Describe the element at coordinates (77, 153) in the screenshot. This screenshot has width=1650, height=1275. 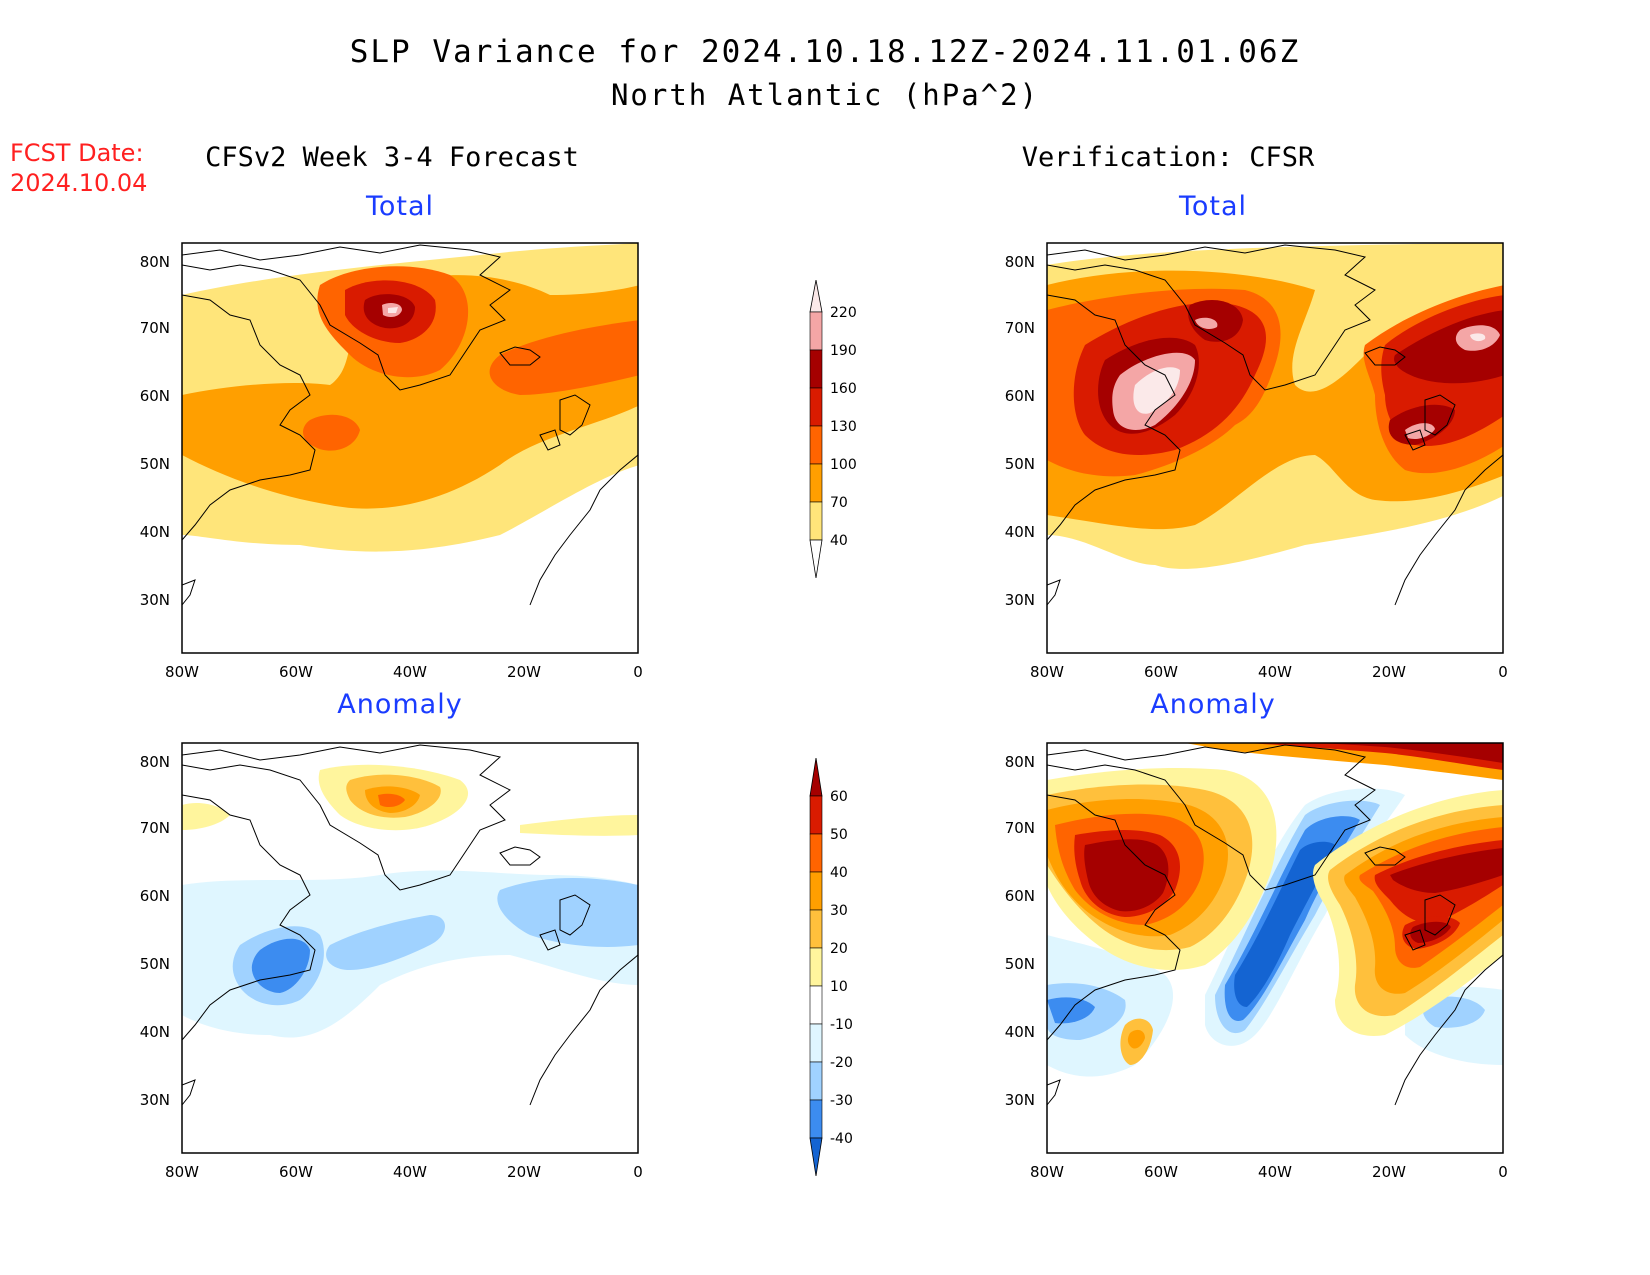
I see `forecast-date-label: FCST Date:` at that location.